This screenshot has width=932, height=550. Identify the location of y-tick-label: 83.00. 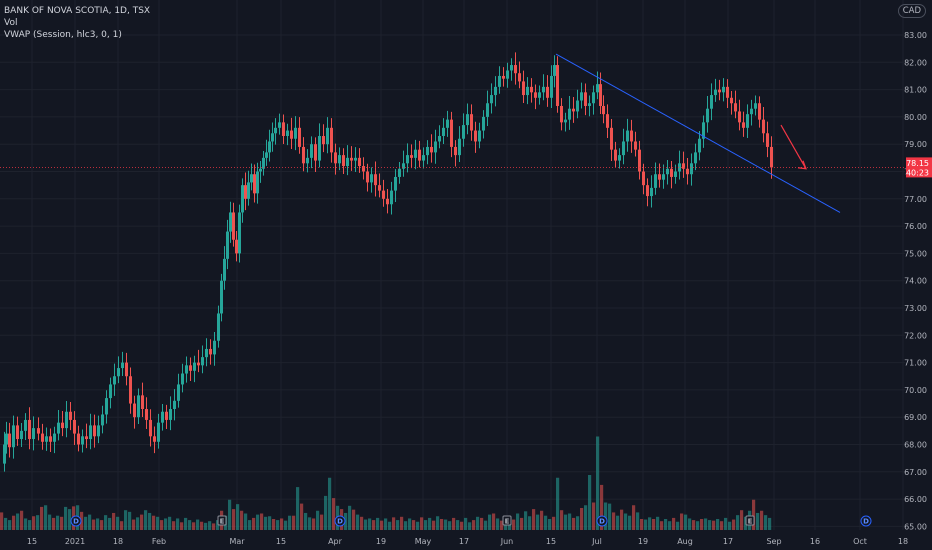
(915, 35).